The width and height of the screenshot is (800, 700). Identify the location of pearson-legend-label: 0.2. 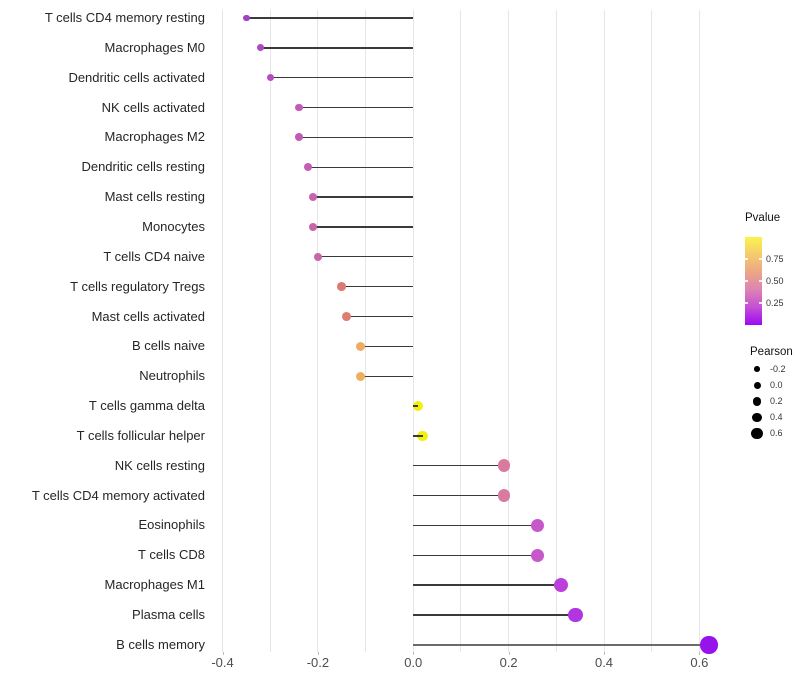
(776, 400).